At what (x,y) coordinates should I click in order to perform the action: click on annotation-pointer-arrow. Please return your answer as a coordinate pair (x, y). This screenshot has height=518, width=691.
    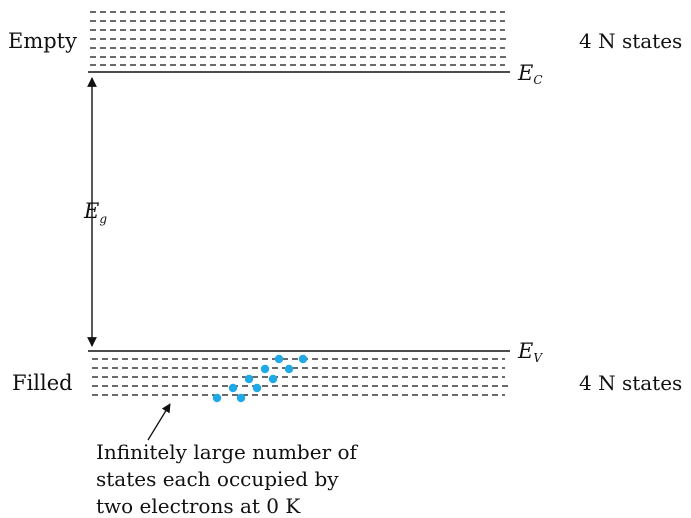
    Looking at the image, I should click on (159, 422).